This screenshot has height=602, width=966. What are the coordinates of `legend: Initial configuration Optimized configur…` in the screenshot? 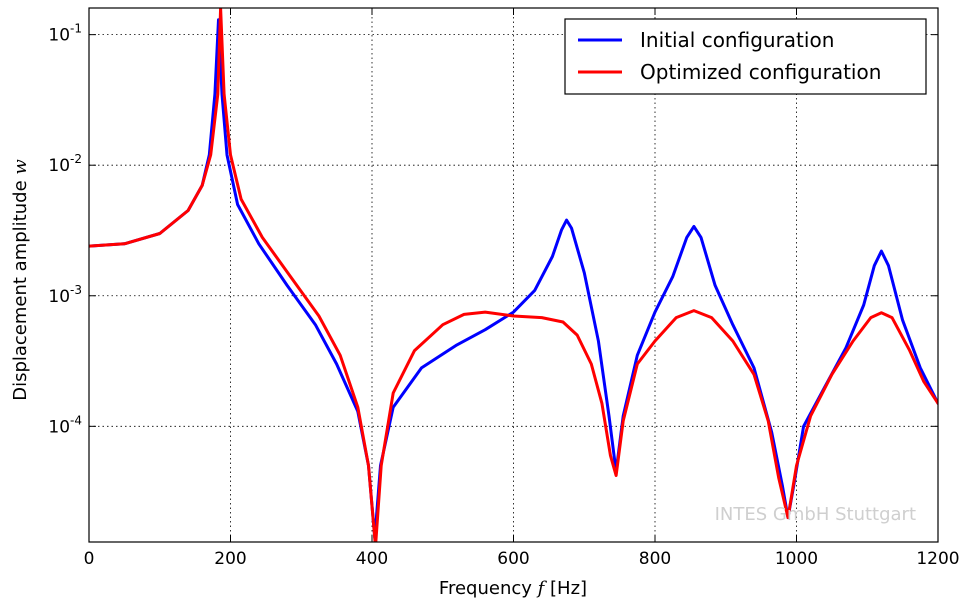 It's located at (745, 56).